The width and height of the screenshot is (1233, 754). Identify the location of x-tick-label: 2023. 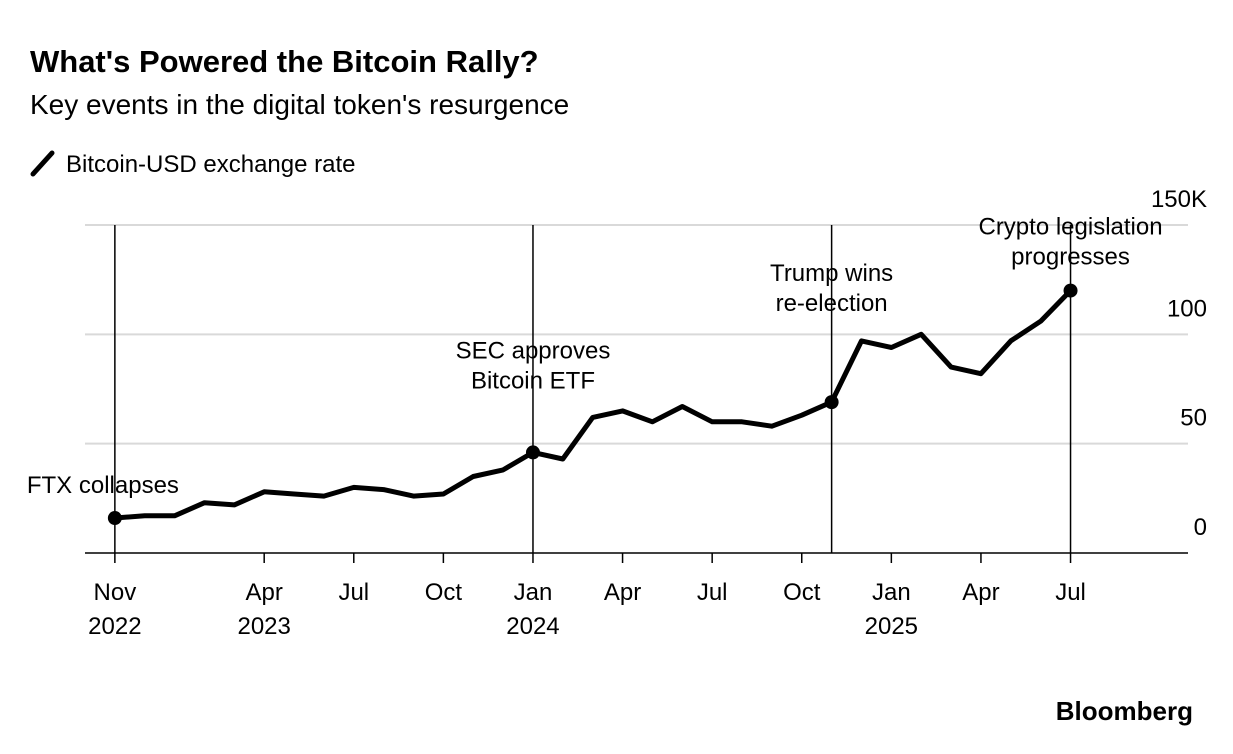
(263, 626).